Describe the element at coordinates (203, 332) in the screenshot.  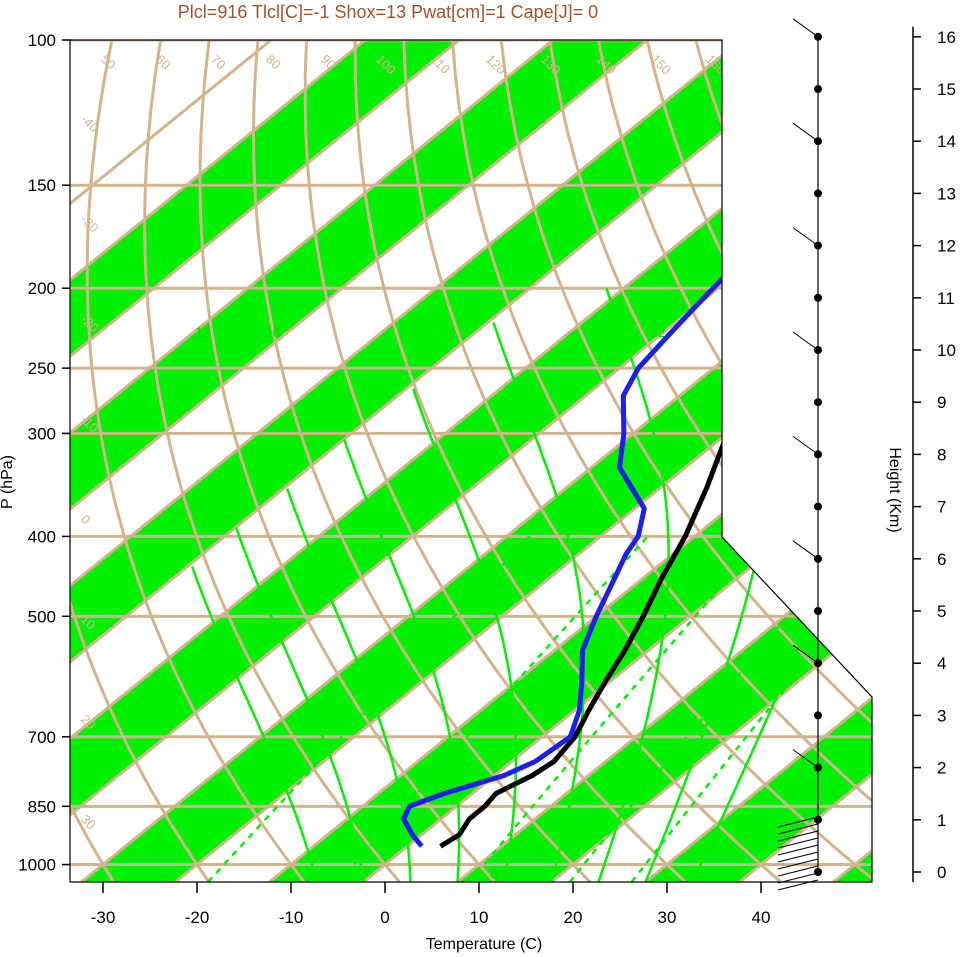
I see `mixing-ratio-label: 12` at that location.